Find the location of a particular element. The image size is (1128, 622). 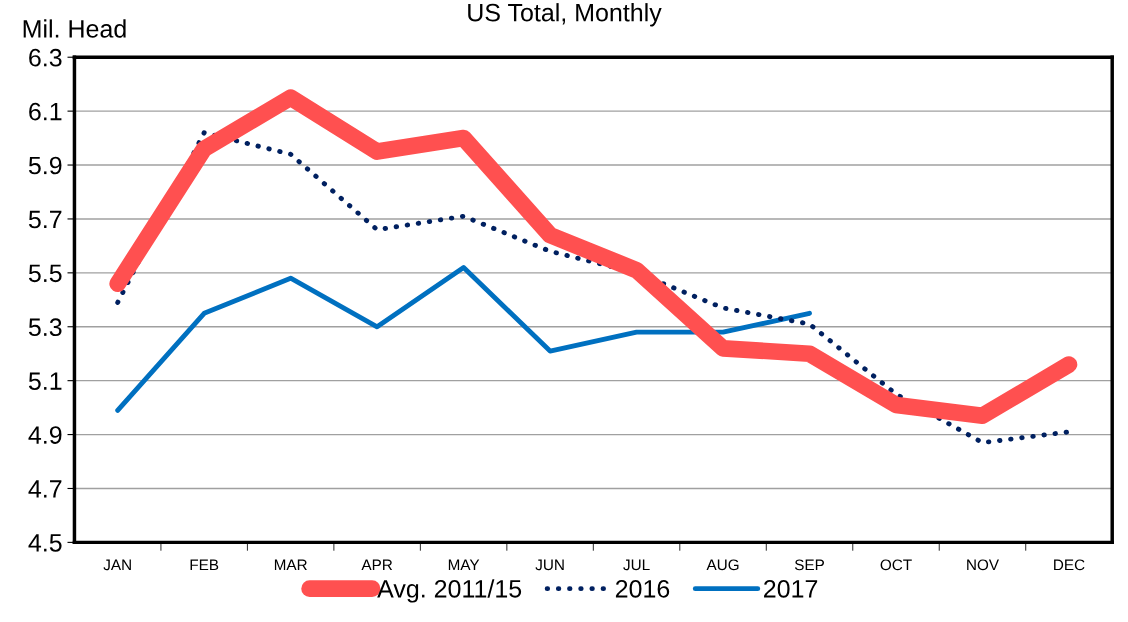

x-tick-label: MAY is located at coordinates (464, 565).